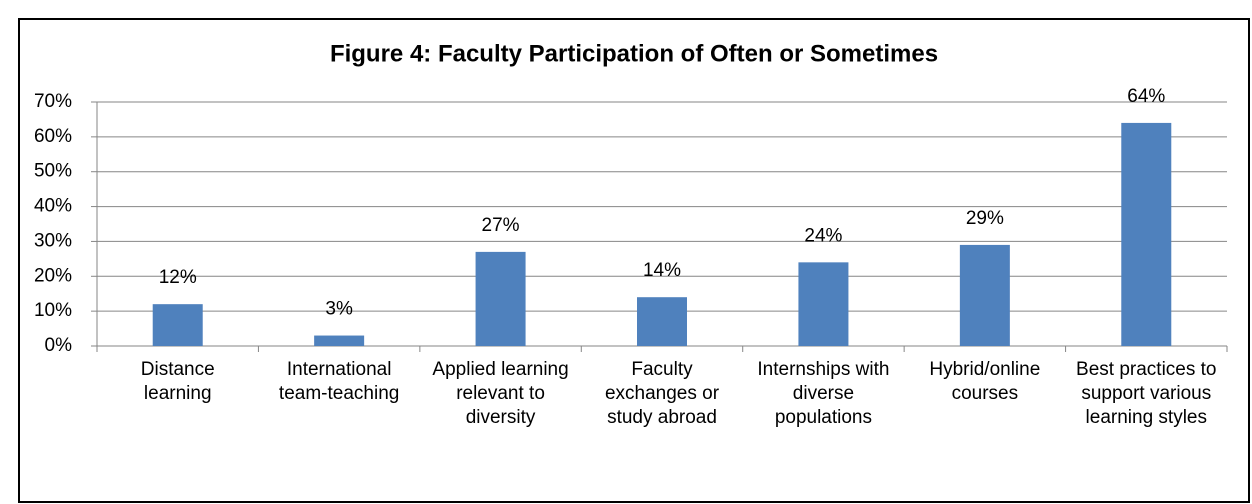 This screenshot has width=1252, height=504. I want to click on x-tick-label: Internships with diverse populations, so click(823, 393).